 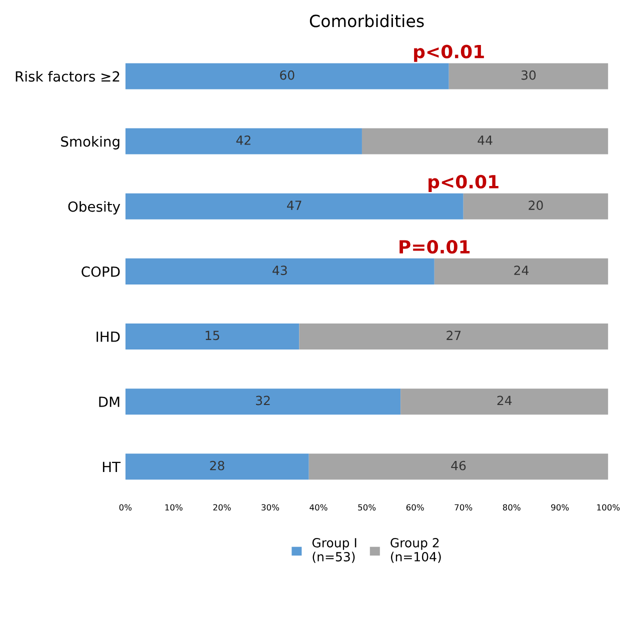 I want to click on x-tick-label: 70%, so click(x=463, y=507).